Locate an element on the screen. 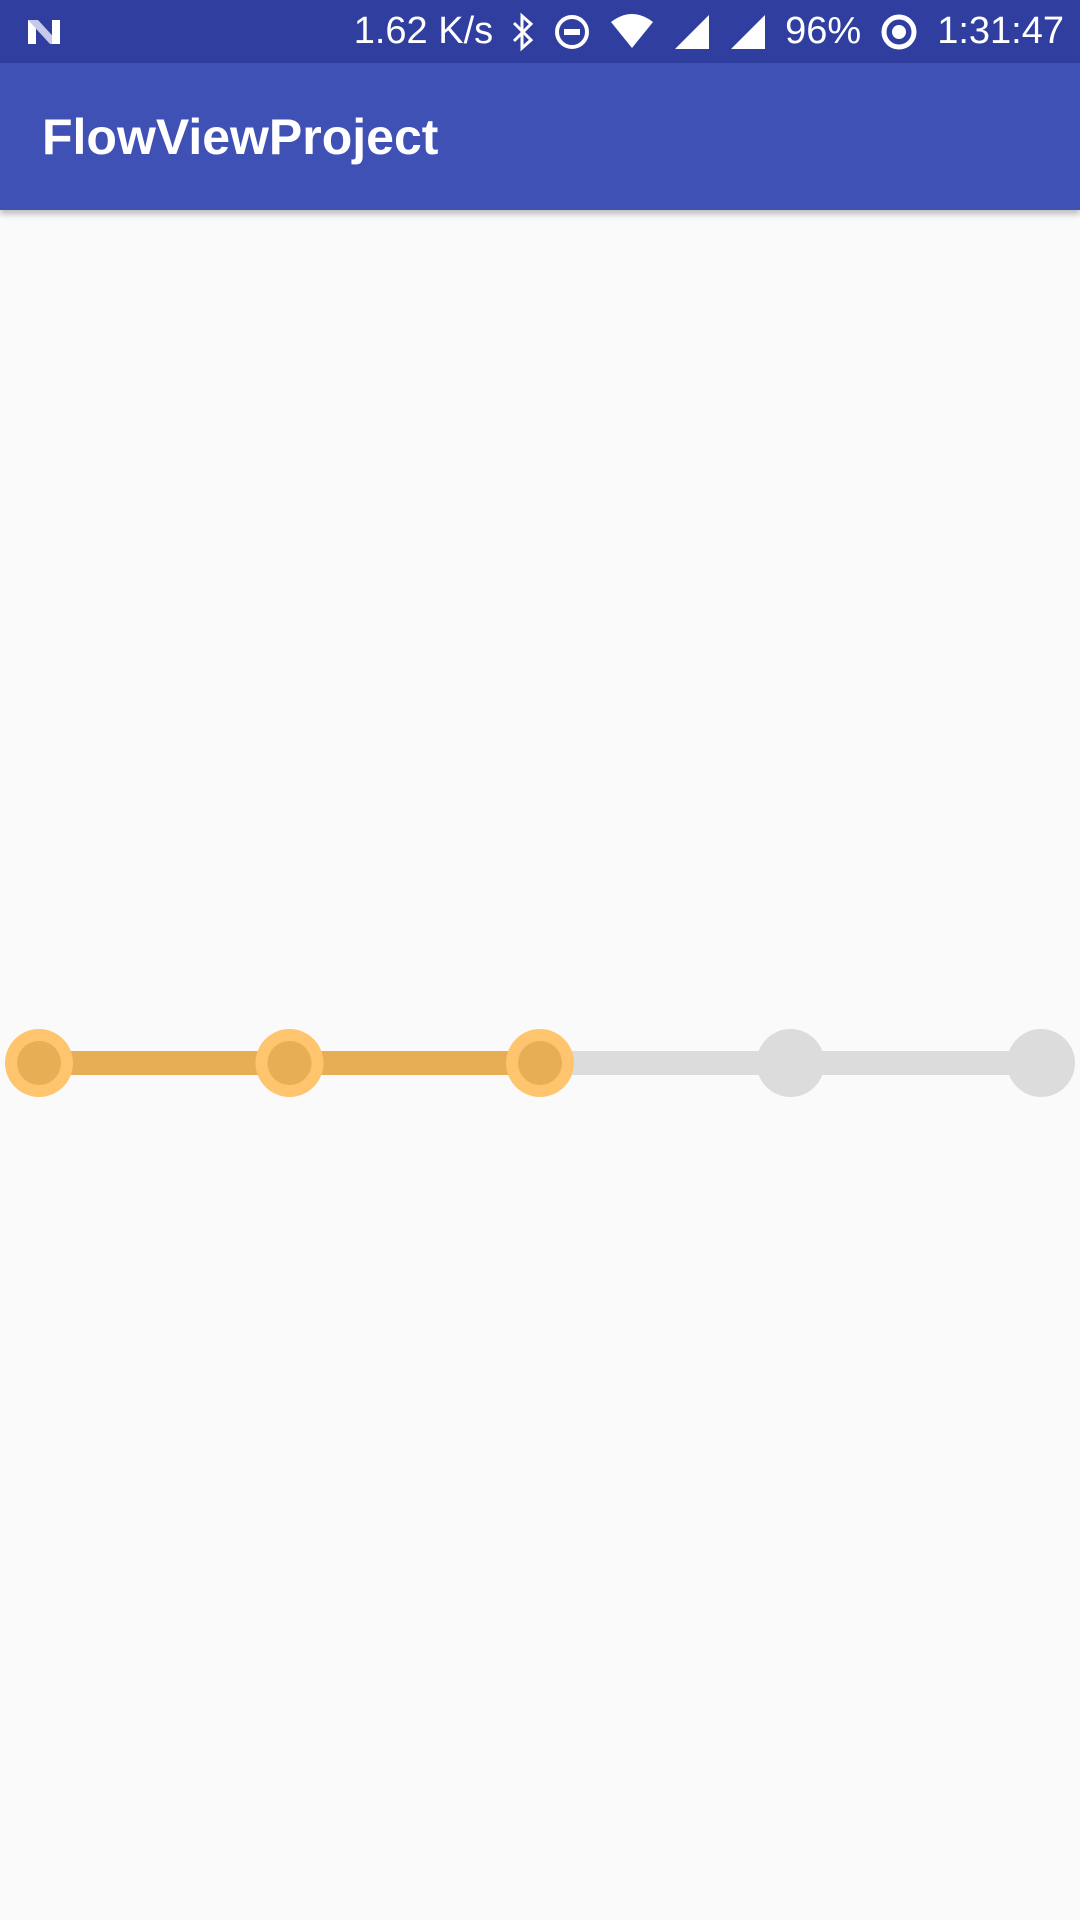 The height and width of the screenshot is (1920, 1080). status-icons: 1.62 K/s 96% is located at coordinates (709, 31).